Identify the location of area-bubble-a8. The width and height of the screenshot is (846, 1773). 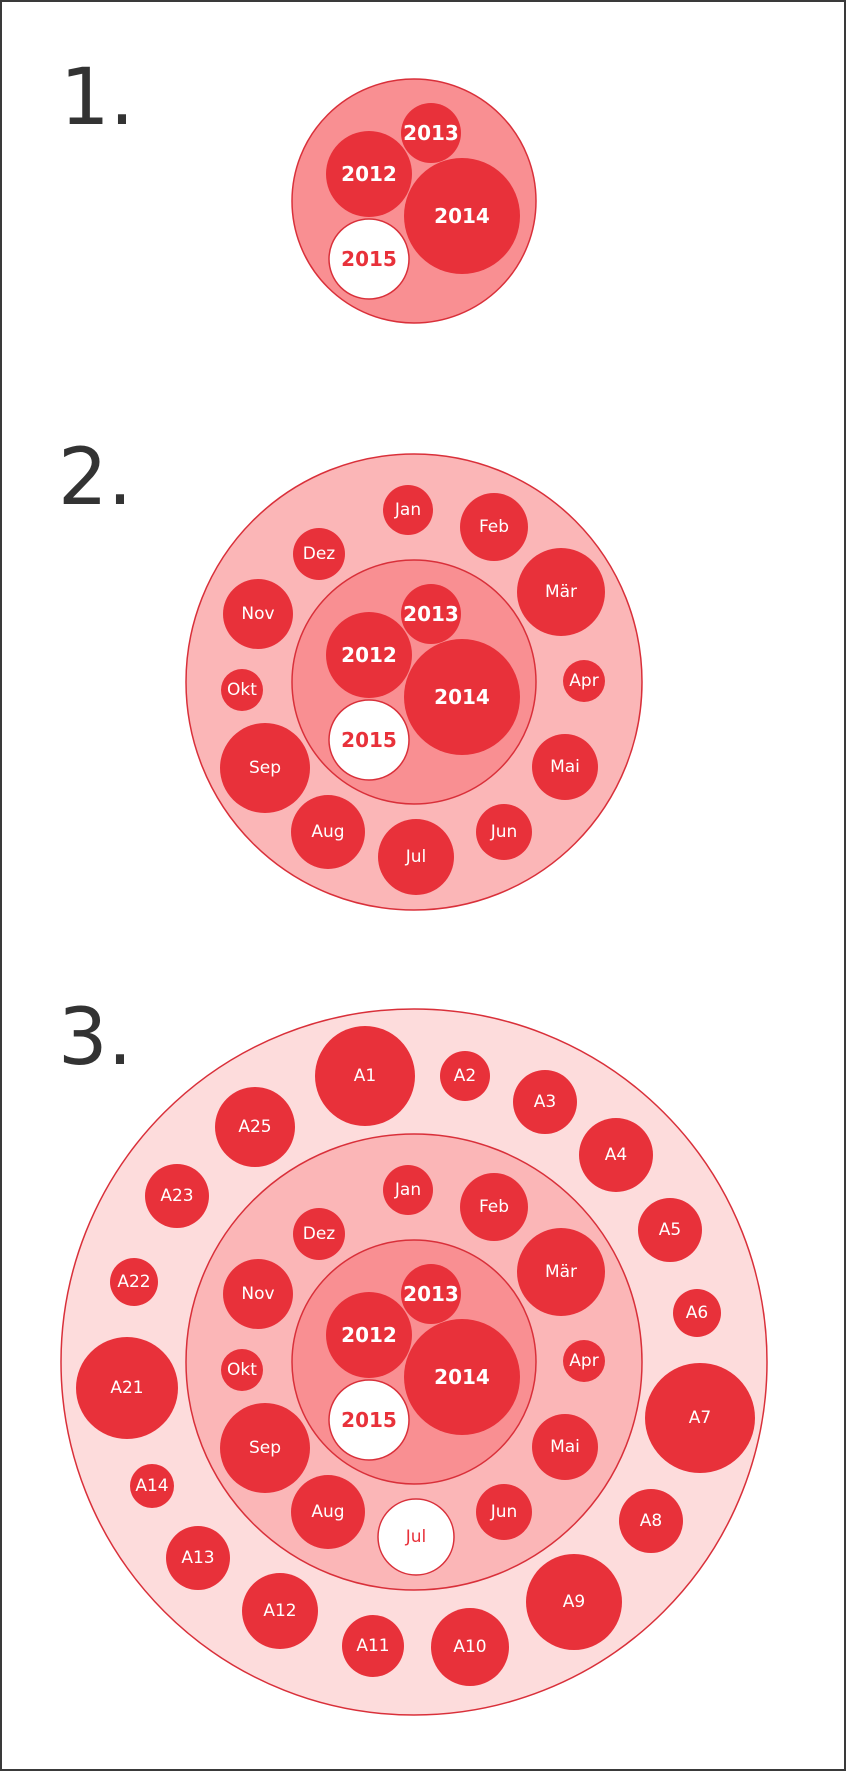
(651, 1521).